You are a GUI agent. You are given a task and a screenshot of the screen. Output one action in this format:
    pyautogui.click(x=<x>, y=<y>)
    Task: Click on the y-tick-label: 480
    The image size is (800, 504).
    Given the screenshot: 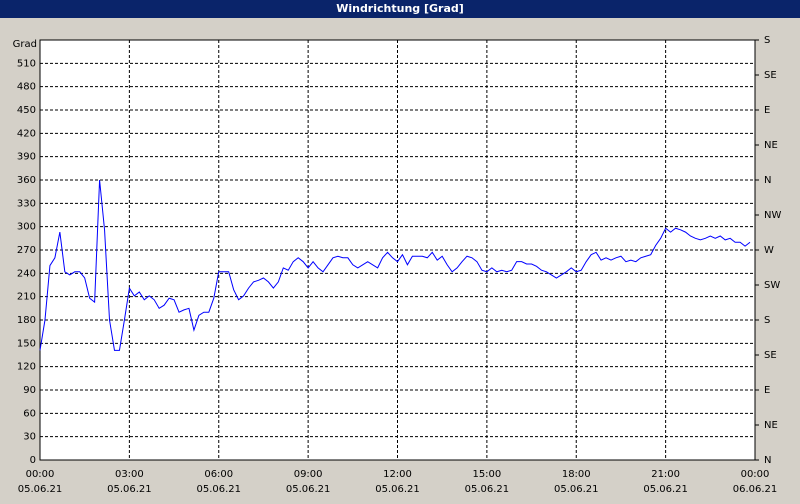 What is the action you would take?
    pyautogui.click(x=26, y=87)
    